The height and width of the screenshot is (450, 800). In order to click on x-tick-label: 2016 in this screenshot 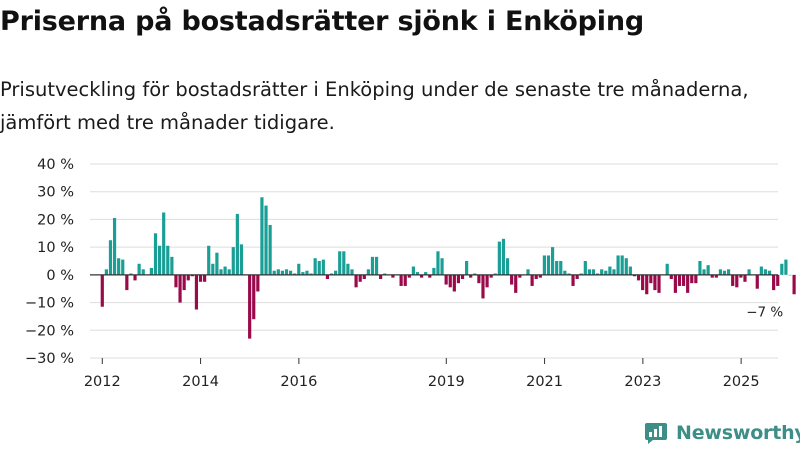, I will do `click(298, 382)`.